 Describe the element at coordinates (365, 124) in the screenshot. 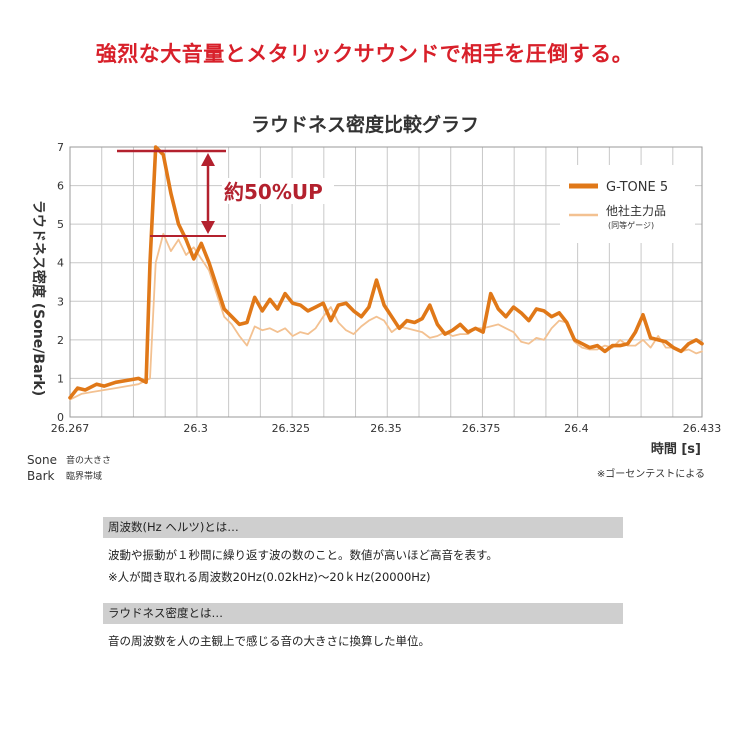

I see `chart-title: ラウドネス密度比較グラフ` at that location.